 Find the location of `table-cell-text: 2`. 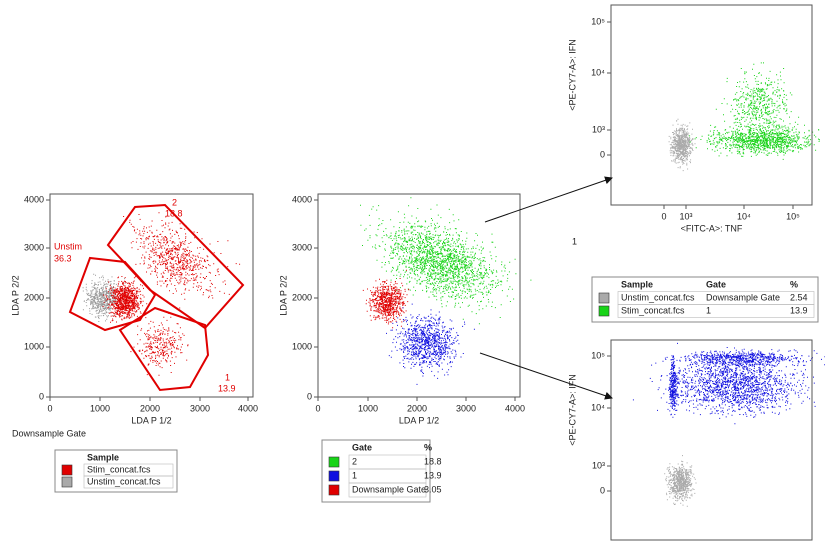

table-cell-text: 2 is located at coordinates (354, 461).